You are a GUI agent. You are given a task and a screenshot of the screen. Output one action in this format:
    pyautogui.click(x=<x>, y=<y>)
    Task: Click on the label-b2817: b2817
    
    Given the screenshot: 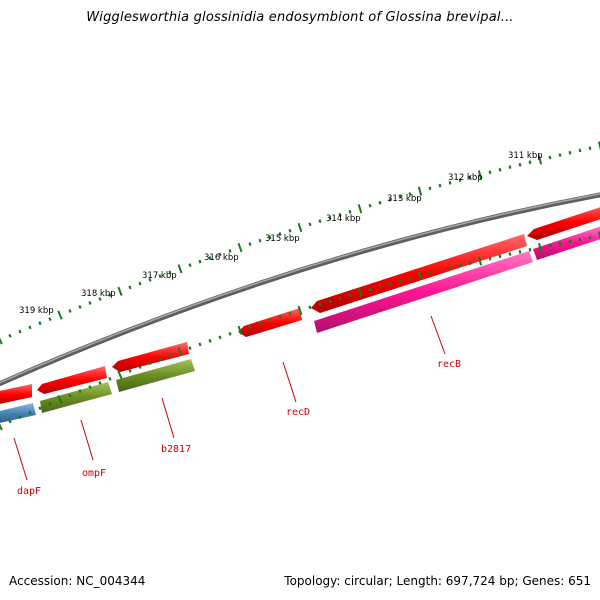 What is the action you would take?
    pyautogui.click(x=176, y=449)
    